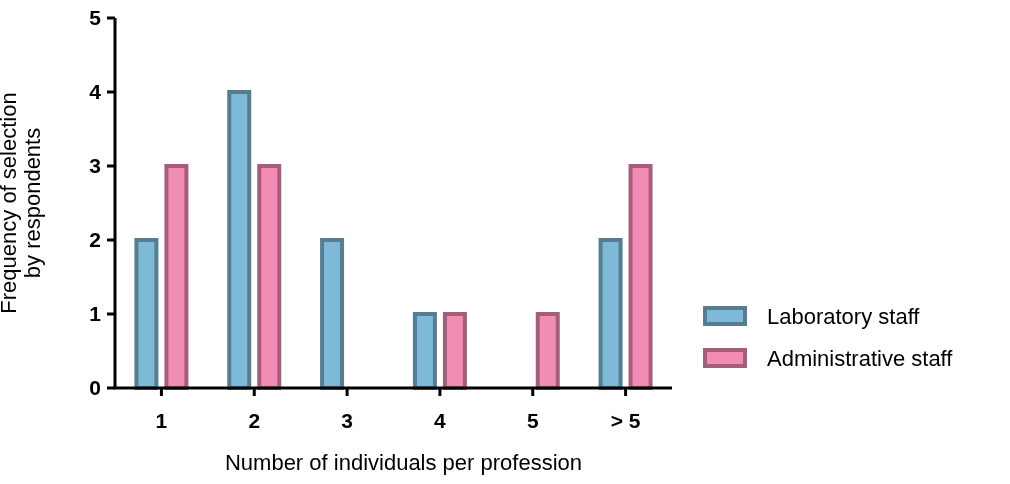 The width and height of the screenshot is (1010, 484). I want to click on y-tick-label: 1, so click(95, 314).